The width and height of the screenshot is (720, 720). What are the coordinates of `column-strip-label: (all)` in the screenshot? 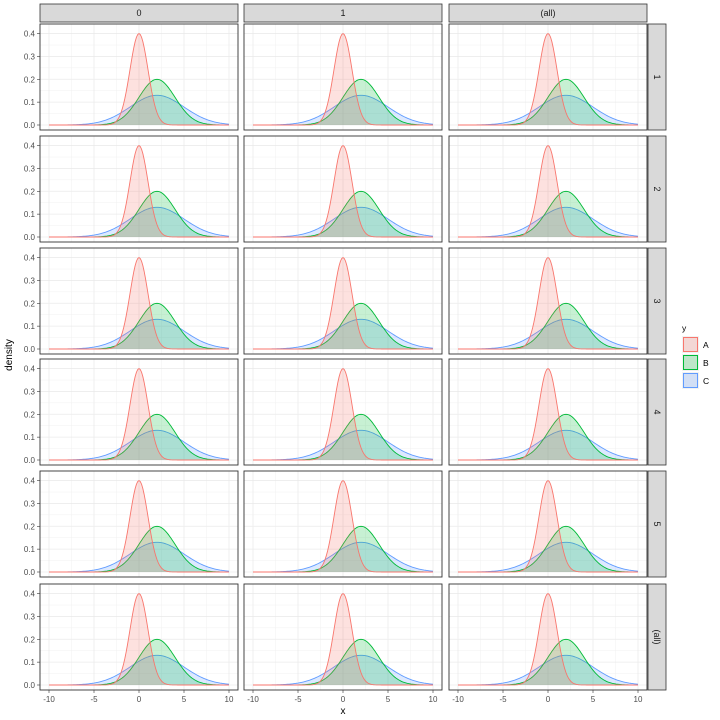 It's located at (548, 13).